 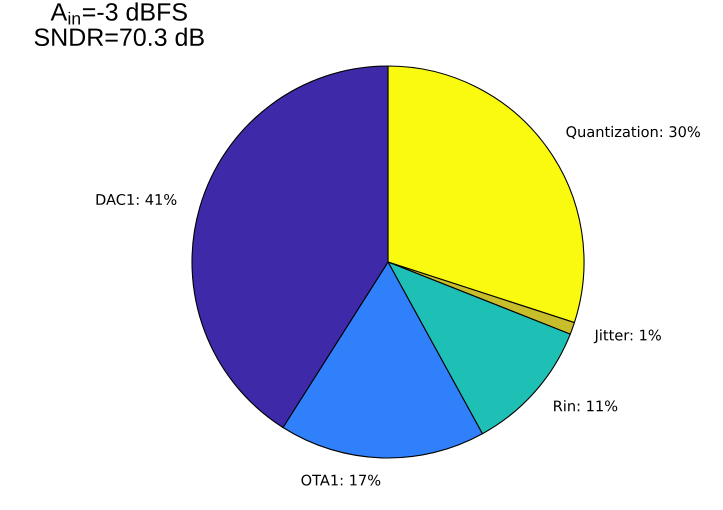 I want to click on chart-title: A$_{in}$=-3 dBFS SNDR=70.3 dB, so click(x=119, y=24).